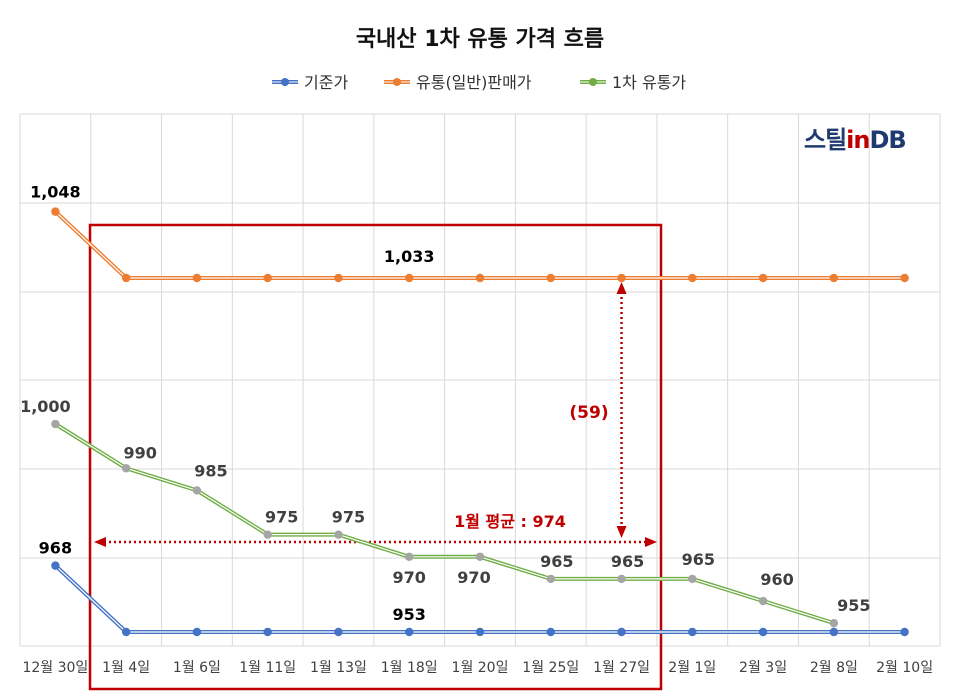  I want to click on x-tick-label: 2월 8일, so click(834, 668).